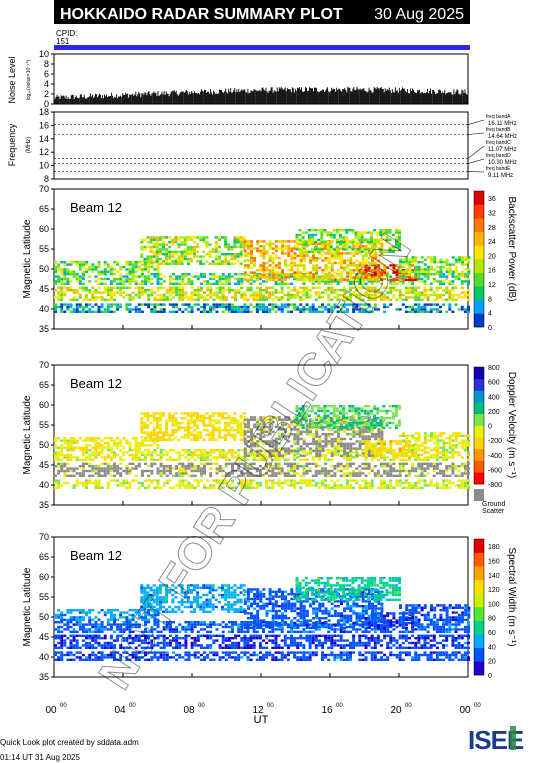 This screenshot has width=536, height=763. What do you see at coordinates (261, 95) in the screenshot?
I see `noise-trace` at bounding box center [261, 95].